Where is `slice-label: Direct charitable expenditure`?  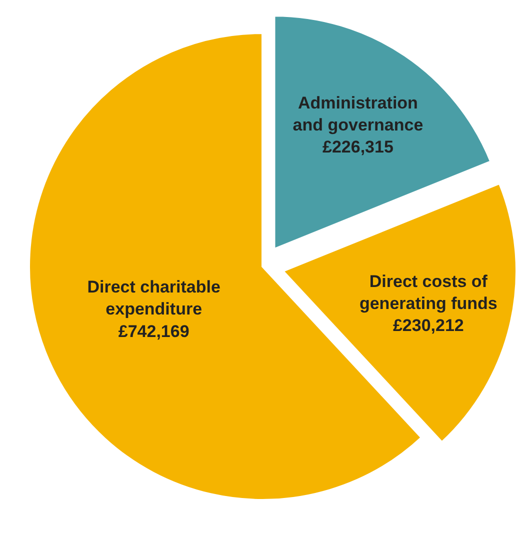
slice-label: Direct charitable expenditure is located at coordinates (153, 298).